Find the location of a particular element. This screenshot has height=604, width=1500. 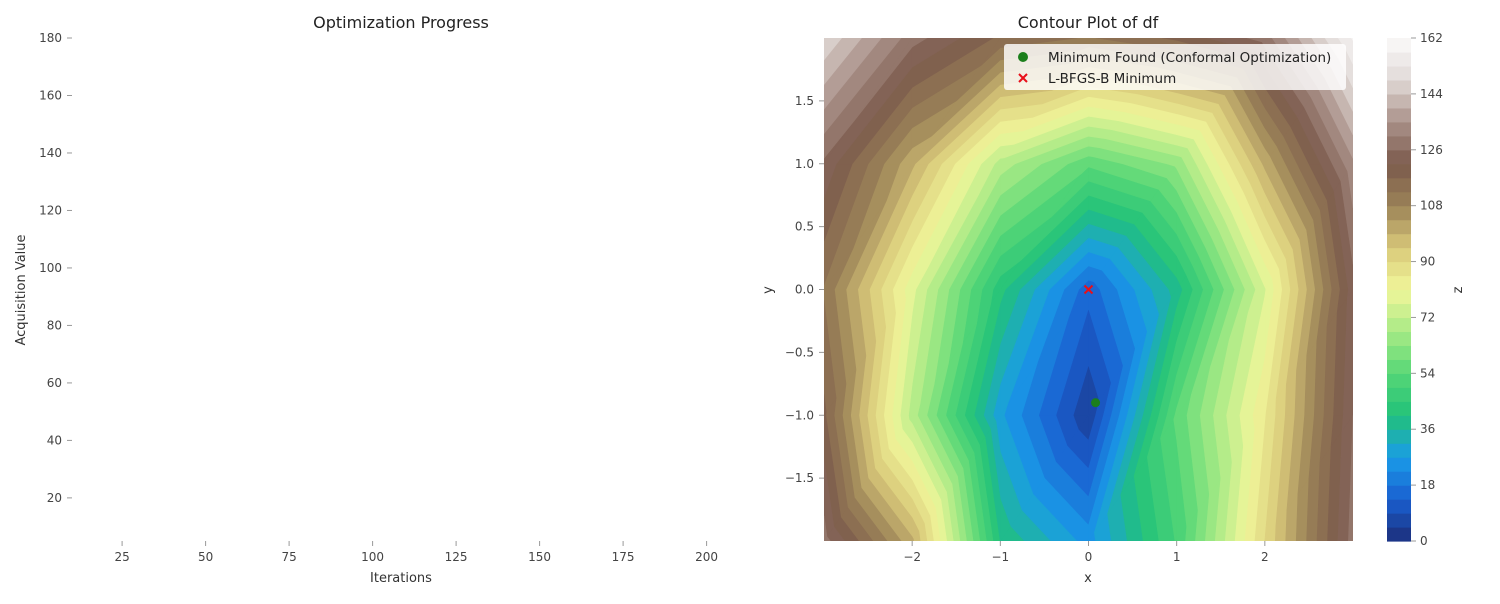

progress-x-label: Iterations is located at coordinates (401, 578).